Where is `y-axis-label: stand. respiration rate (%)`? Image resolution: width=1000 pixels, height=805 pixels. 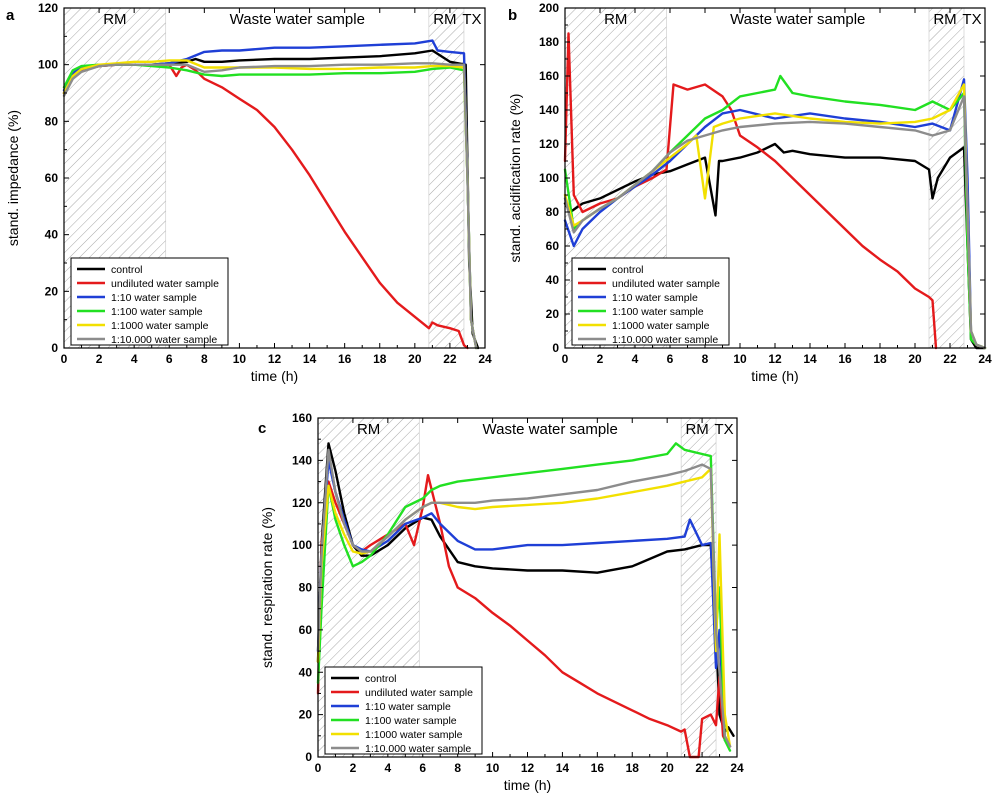
y-axis-label: stand. respiration rate (%) is located at coordinates (267, 587).